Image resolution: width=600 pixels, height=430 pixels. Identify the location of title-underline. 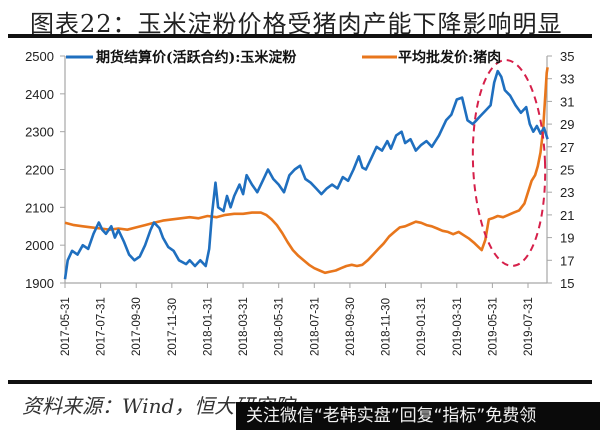
(300, 36).